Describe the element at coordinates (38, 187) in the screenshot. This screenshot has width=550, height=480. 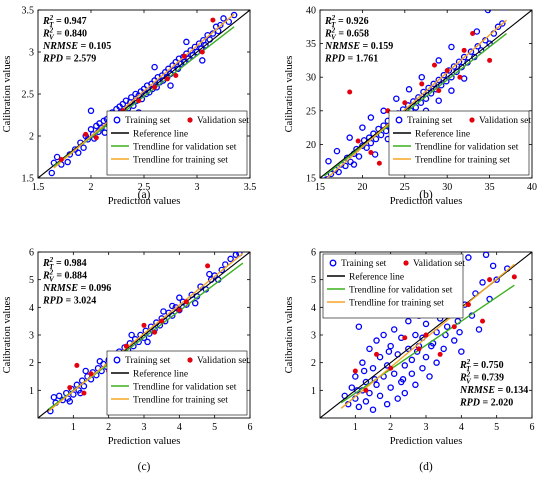
I see `x-tick-label: 1.5` at that location.